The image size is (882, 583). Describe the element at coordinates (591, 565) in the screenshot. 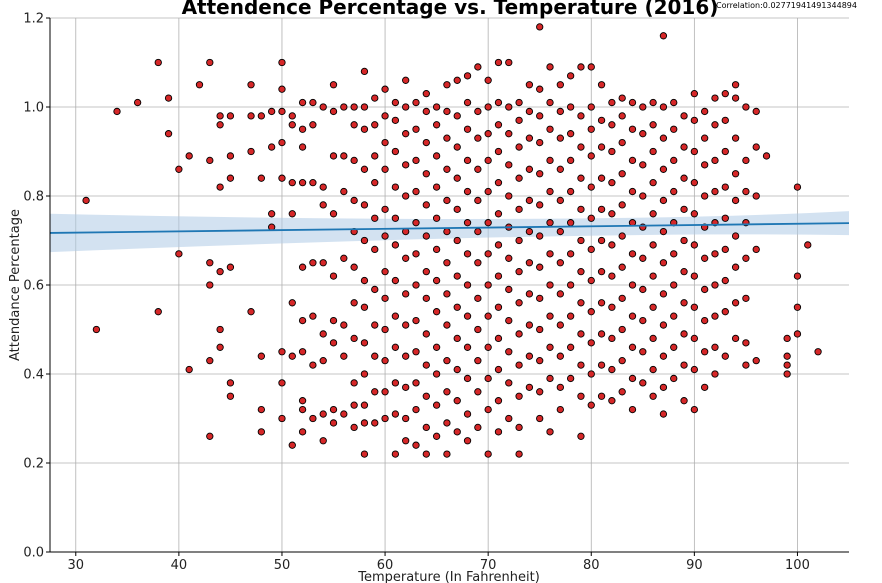

I see `x-tick-label-5: 80` at that location.